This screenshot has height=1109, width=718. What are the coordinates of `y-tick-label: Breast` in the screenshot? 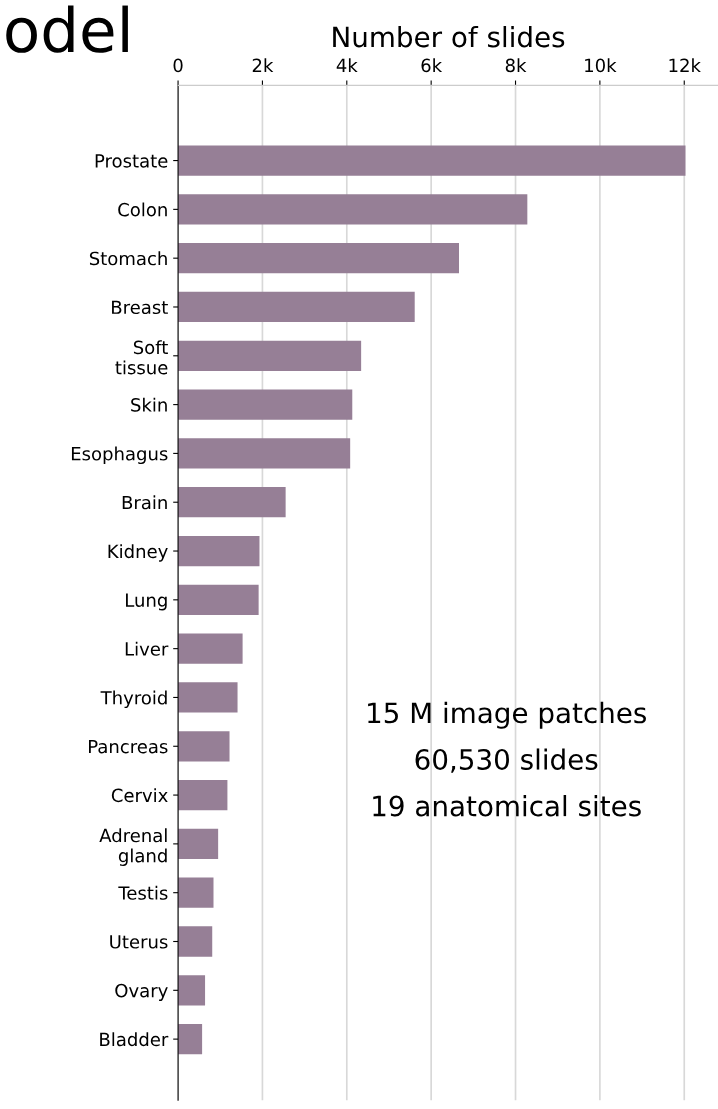 It's located at (140, 307).